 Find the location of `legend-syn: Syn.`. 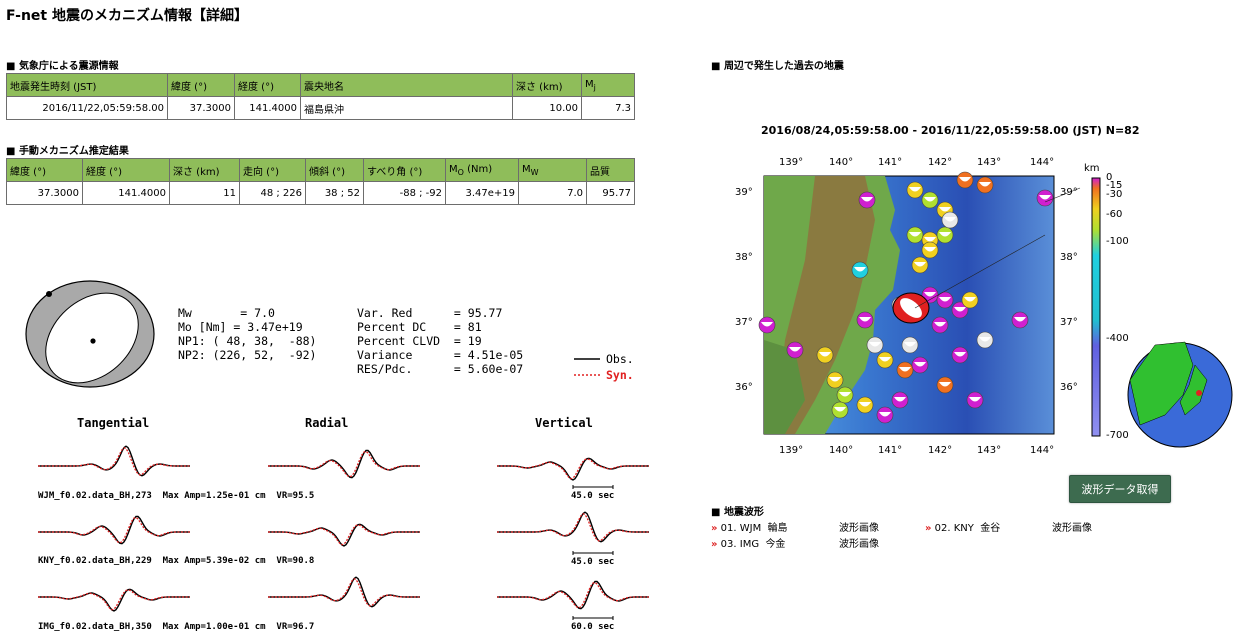

legend-syn: Syn. is located at coordinates (620, 375).